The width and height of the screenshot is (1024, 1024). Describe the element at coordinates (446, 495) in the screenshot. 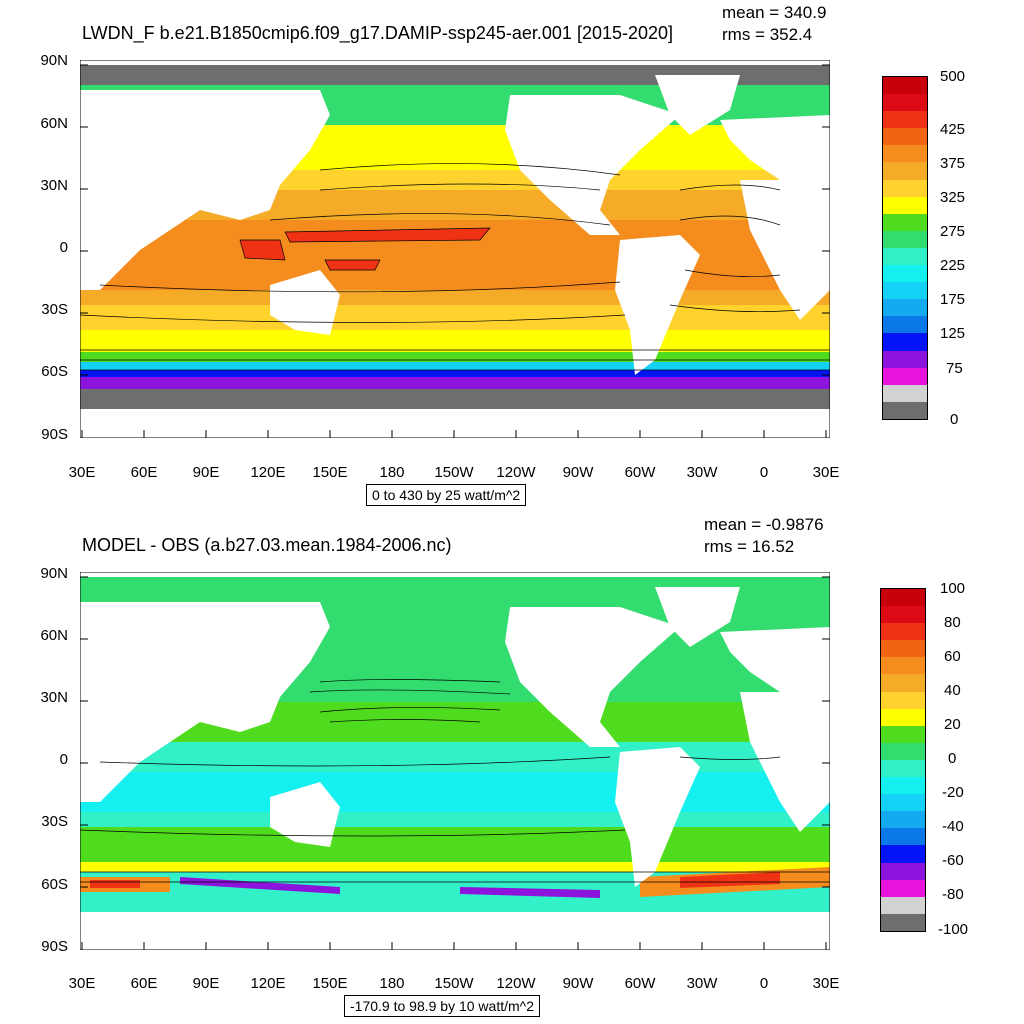

I see `contour-info-box: 0 to 430 by 25 watt/m^2` at that location.